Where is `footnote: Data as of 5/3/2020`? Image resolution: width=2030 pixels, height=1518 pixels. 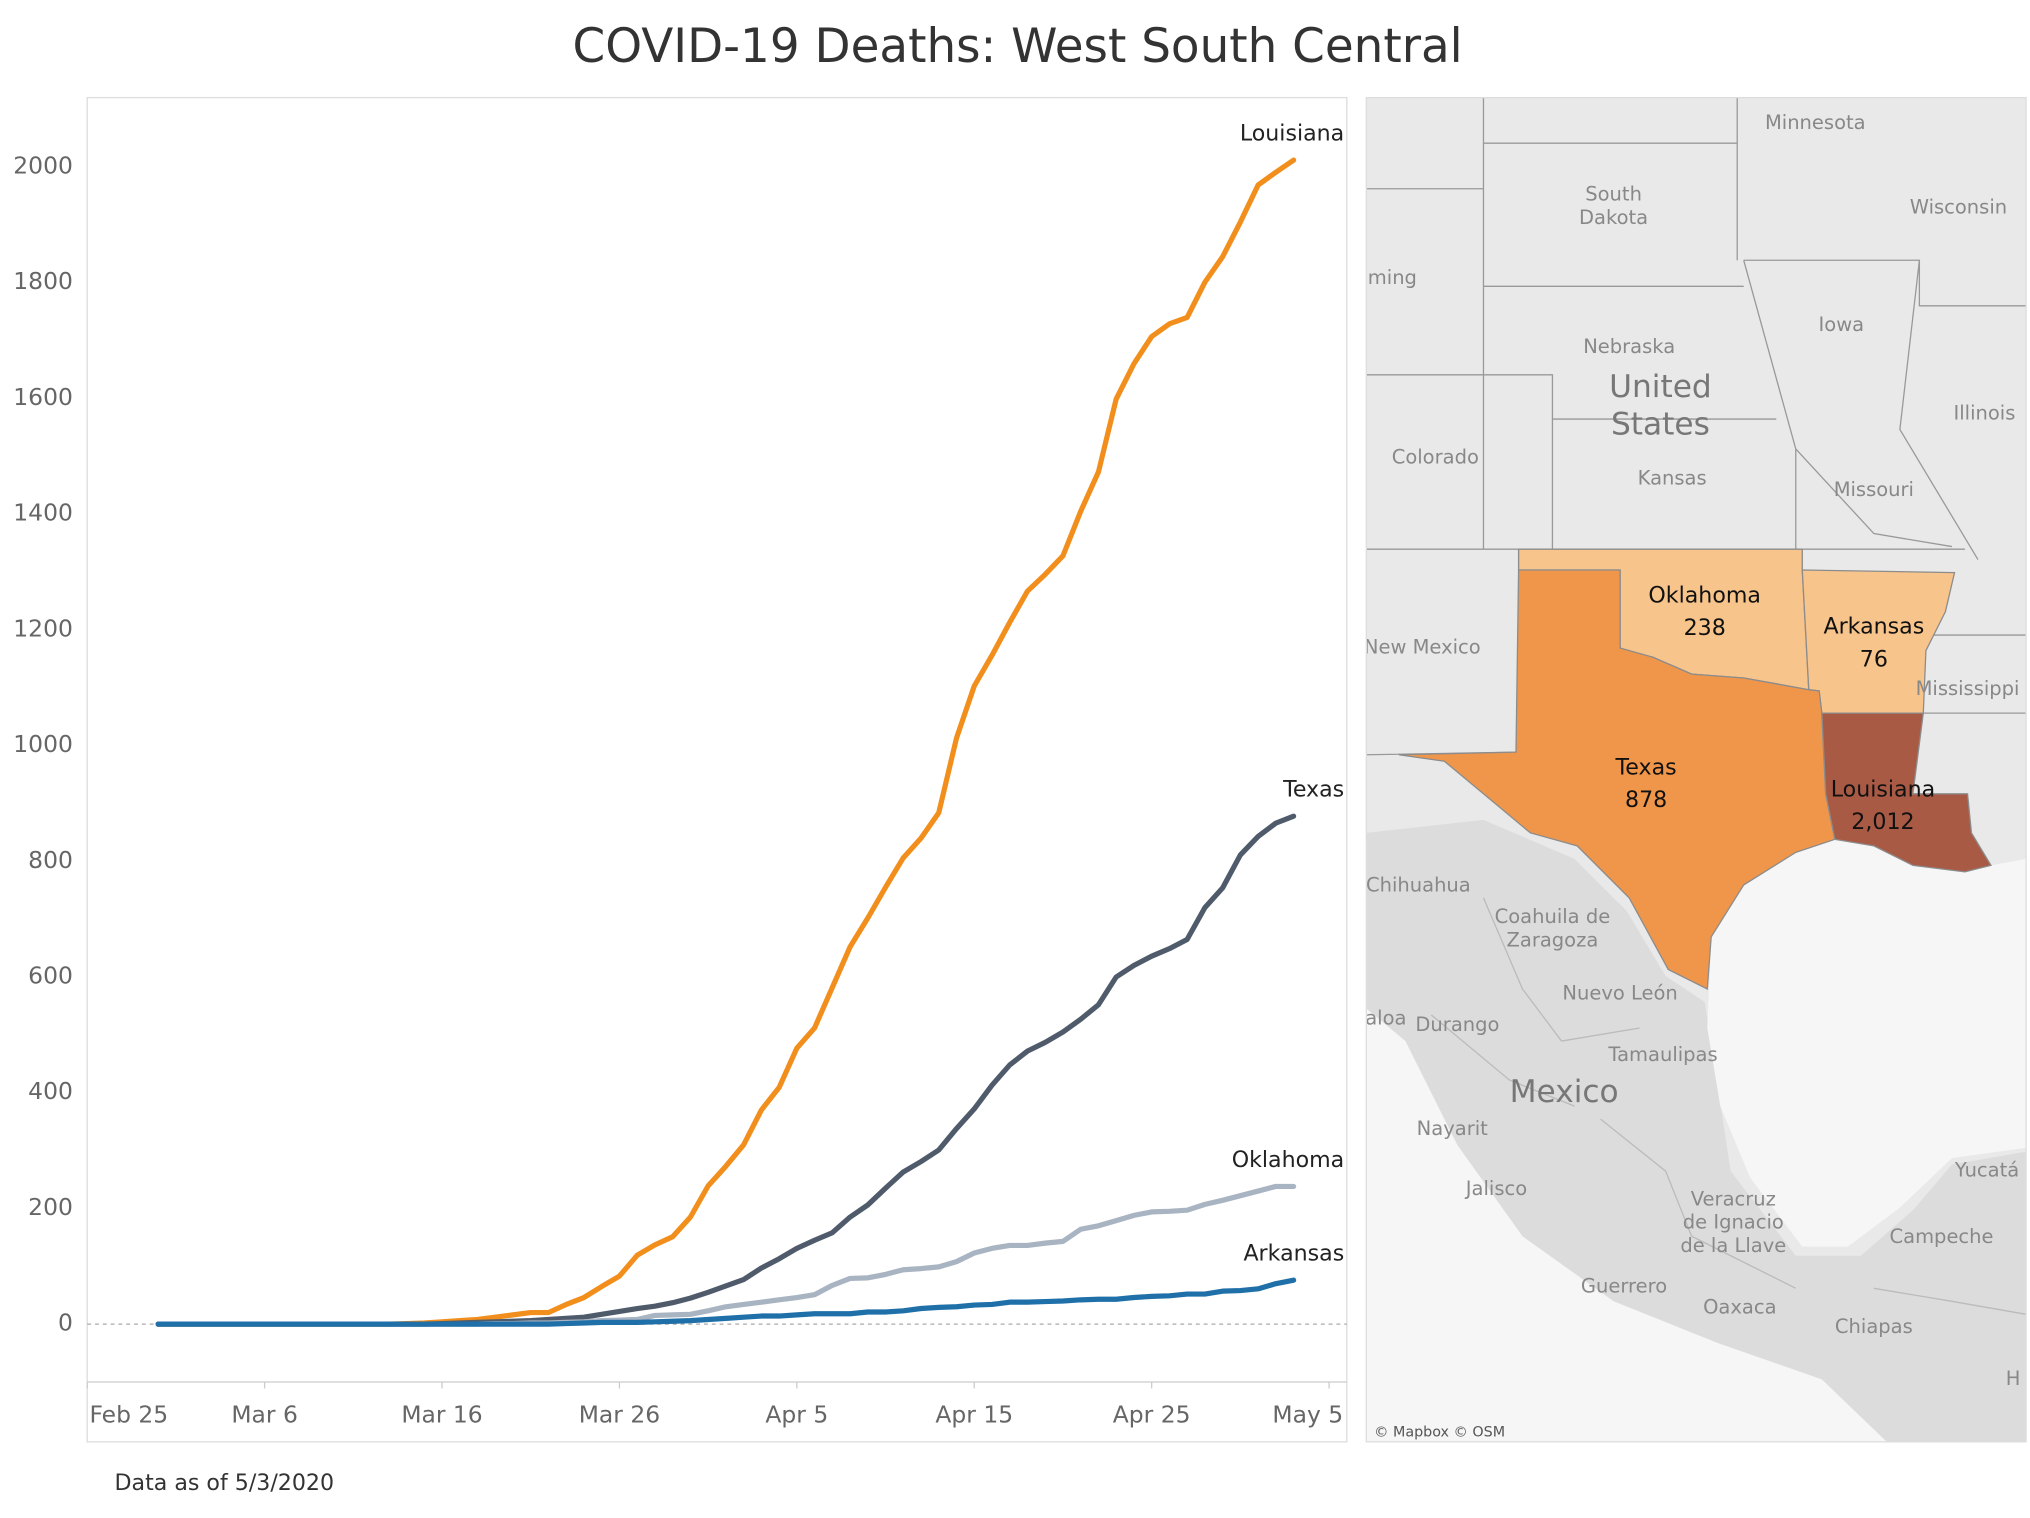
footnote: Data as of 5/3/2020 is located at coordinates (225, 1483).